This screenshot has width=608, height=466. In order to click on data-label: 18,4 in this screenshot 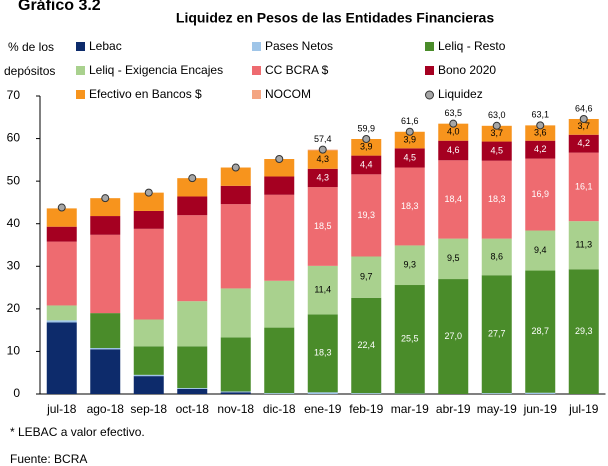, I will do `click(453, 199)`.